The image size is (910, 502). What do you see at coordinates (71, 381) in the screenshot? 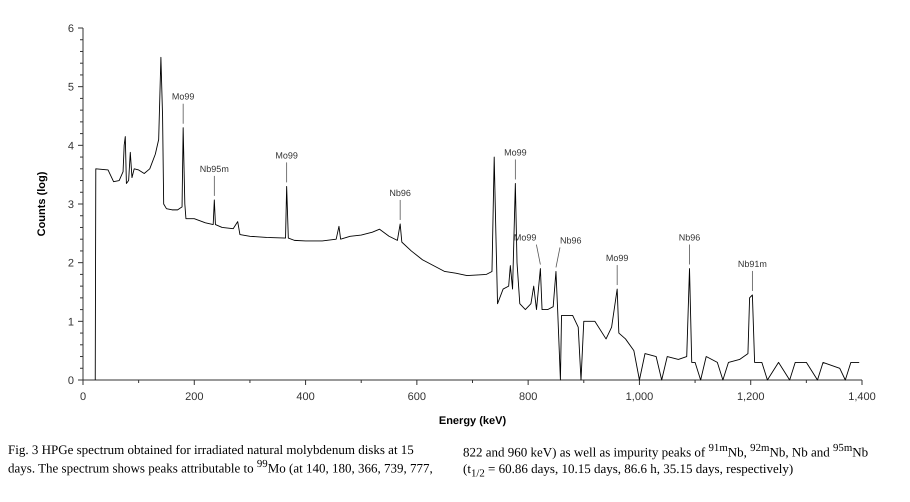
I see `y-tick-label: 0` at bounding box center [71, 381].